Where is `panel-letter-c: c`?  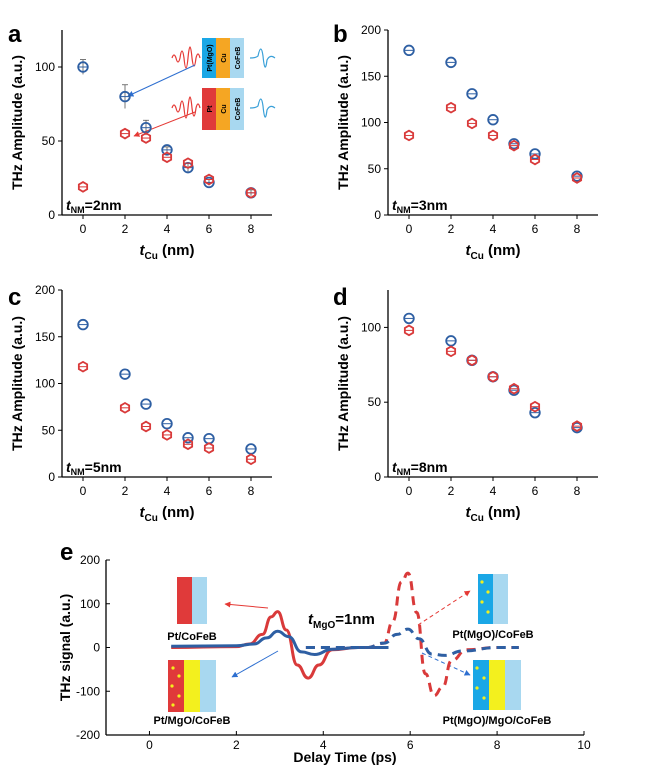 panel-letter-c: c is located at coordinates (14, 297).